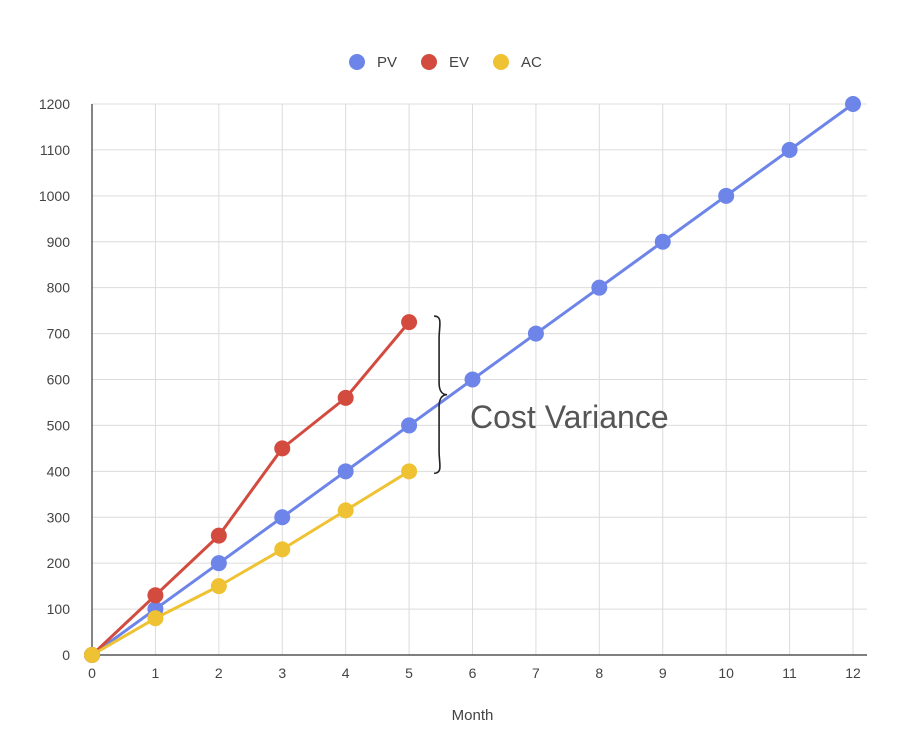  Describe the element at coordinates (59, 517) in the screenshot. I see `y-tick-label: 300` at that location.